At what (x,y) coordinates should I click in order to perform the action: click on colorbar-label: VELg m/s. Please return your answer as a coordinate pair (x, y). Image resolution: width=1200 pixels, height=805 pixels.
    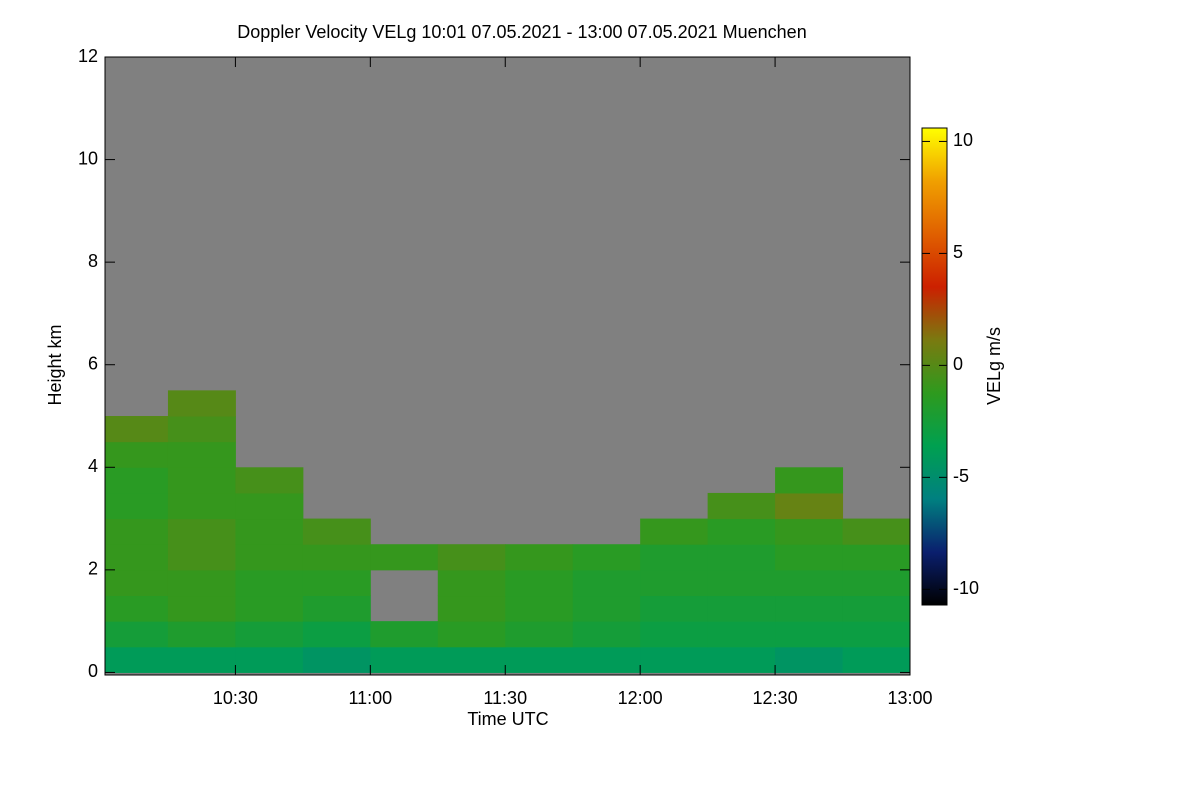
    Looking at the image, I should click on (994, 366).